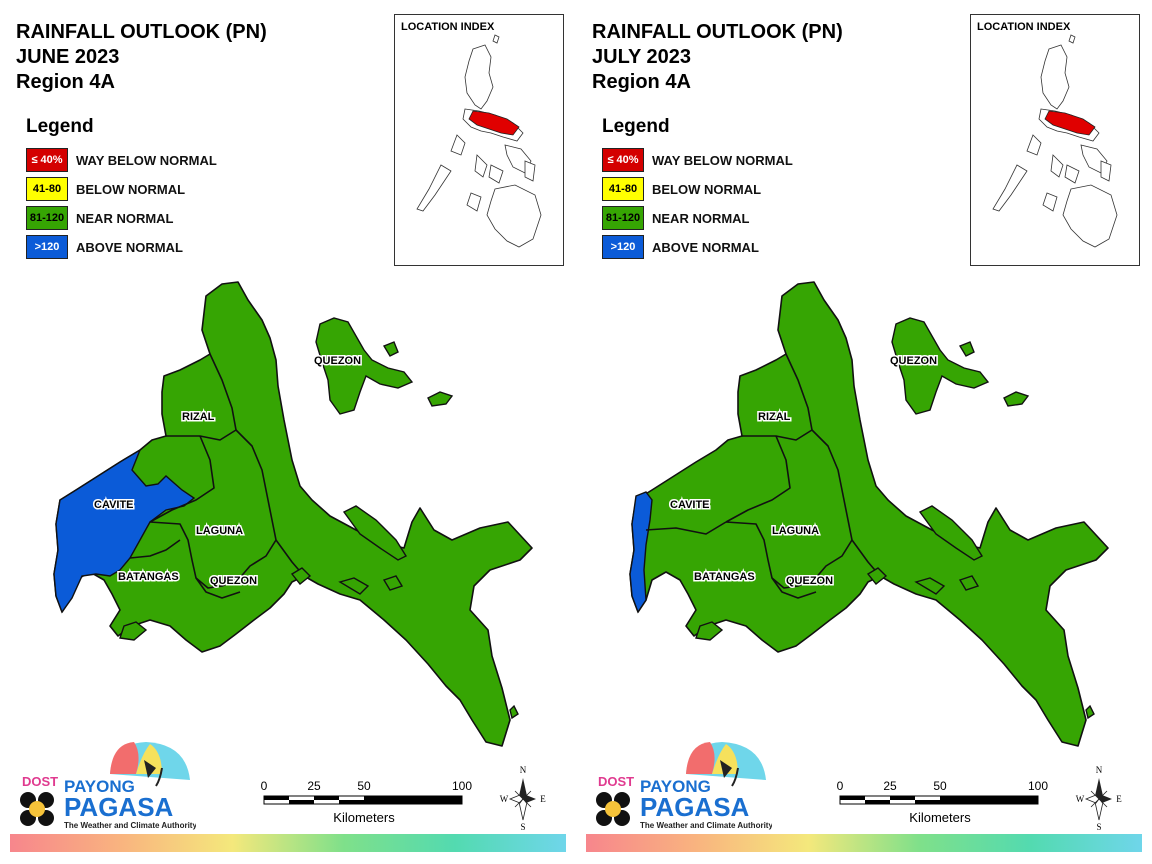  Describe the element at coordinates (913, 361) in the screenshot. I see `label-quezon-north: QUEZON` at that location.